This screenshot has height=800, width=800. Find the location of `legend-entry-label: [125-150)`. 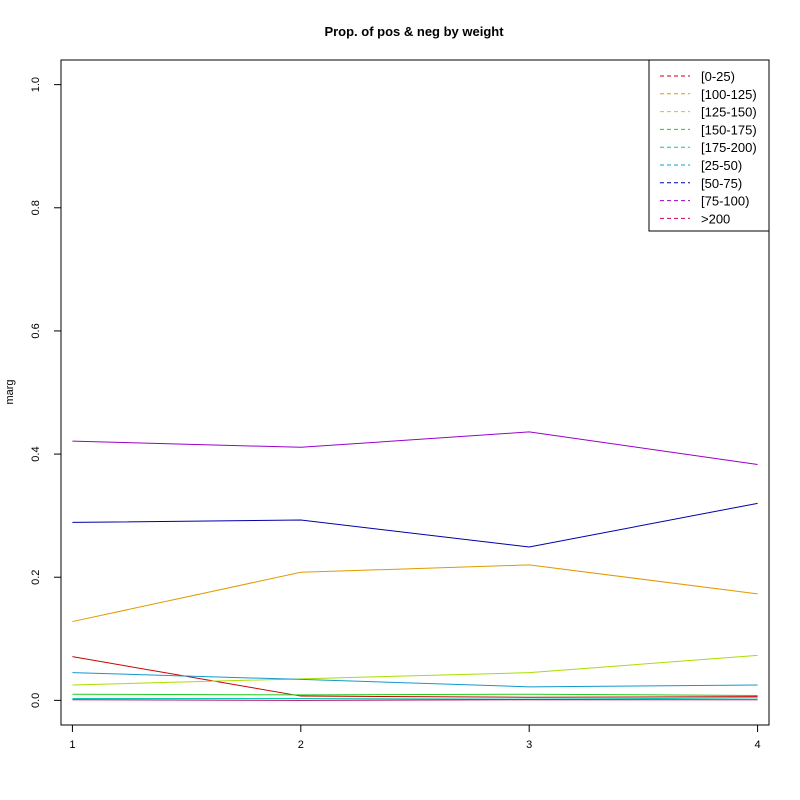

legend-entry-label: [125-150) is located at coordinates (729, 112).